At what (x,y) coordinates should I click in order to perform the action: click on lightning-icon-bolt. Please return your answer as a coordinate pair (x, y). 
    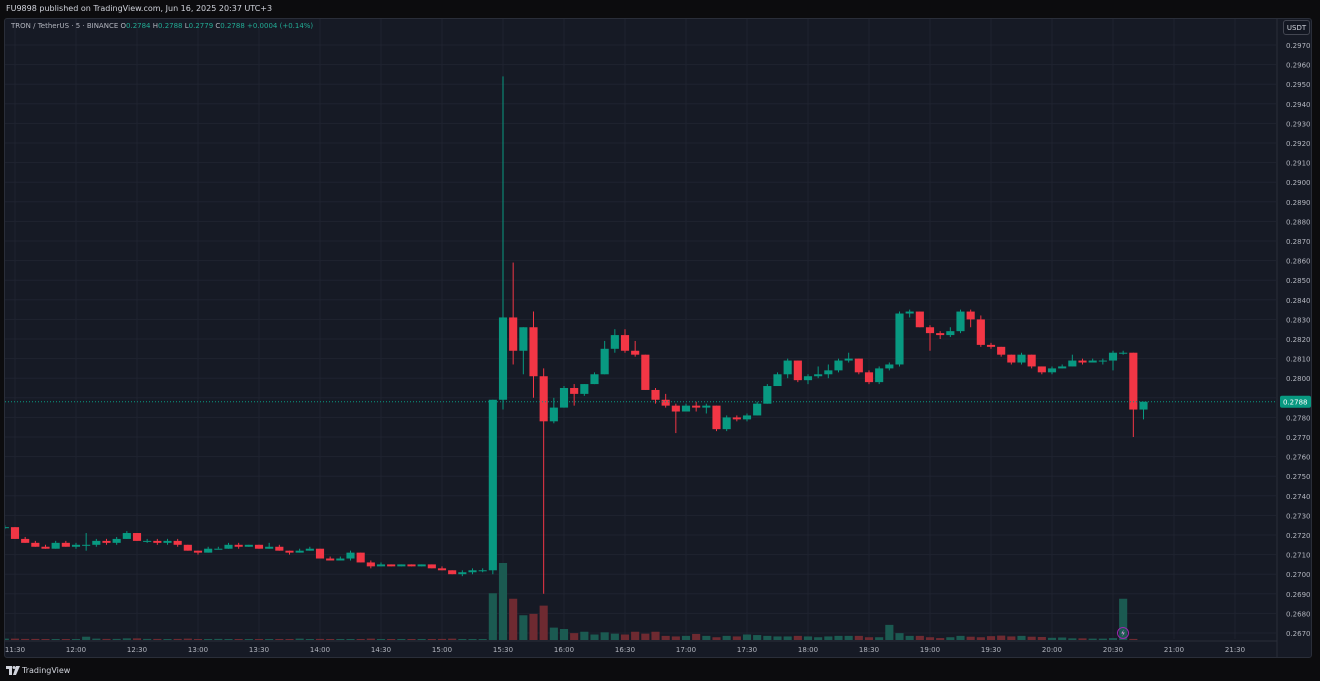
    Looking at the image, I should click on (1123, 633).